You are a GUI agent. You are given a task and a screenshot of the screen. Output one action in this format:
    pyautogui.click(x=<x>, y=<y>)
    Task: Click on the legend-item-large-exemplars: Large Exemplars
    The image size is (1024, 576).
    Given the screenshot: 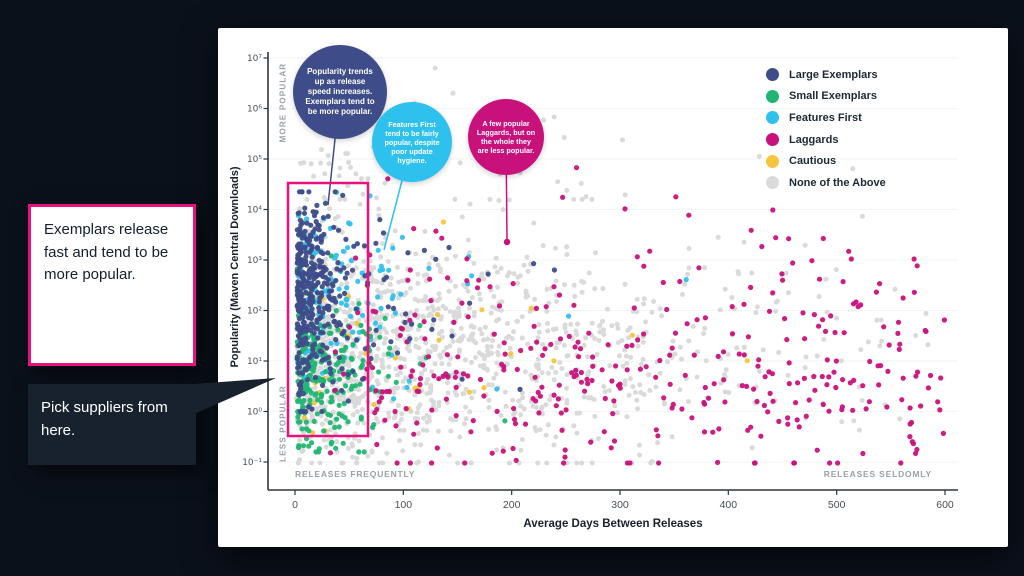 What is the action you would take?
    pyautogui.click(x=826, y=75)
    